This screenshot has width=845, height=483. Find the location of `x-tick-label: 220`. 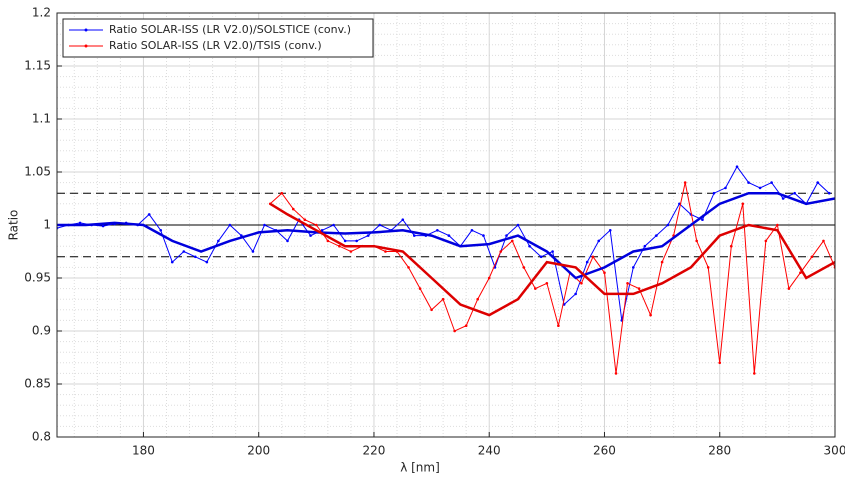

x-tick-label: 220 is located at coordinates (374, 451).